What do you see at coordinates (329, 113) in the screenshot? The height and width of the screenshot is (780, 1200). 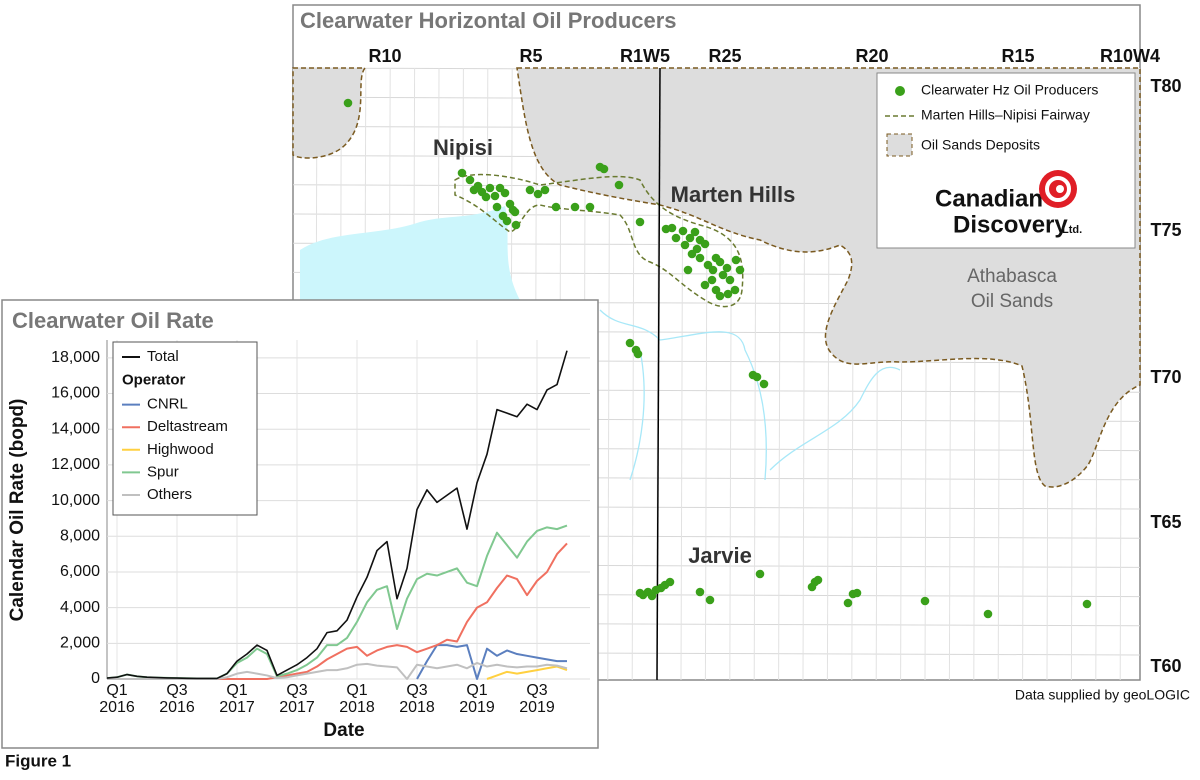 I see `oil-sands-area` at bounding box center [329, 113].